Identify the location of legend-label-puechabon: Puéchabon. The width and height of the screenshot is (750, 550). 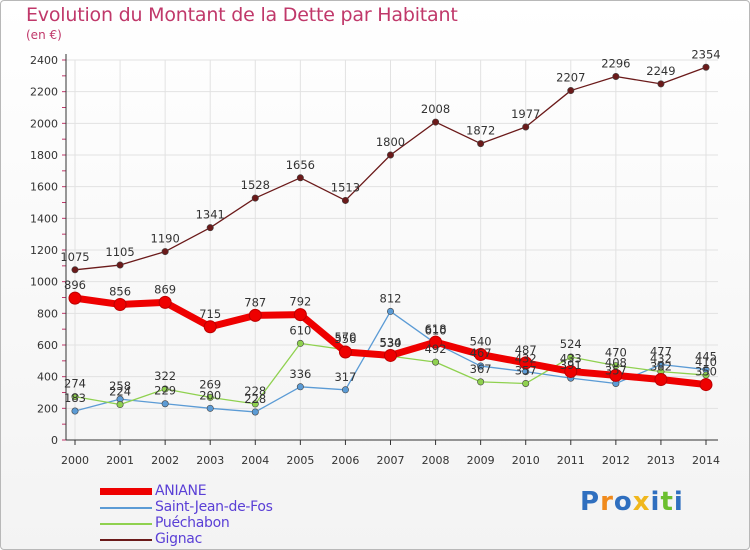
(192, 523).